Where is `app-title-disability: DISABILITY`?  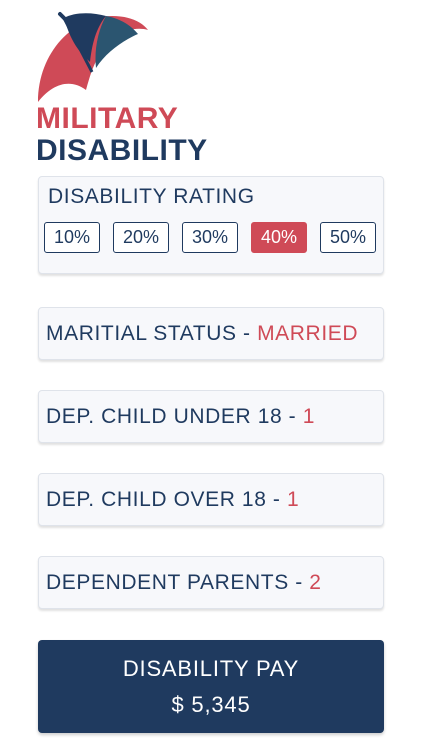
app-title-disability: DISABILITY is located at coordinates (122, 150).